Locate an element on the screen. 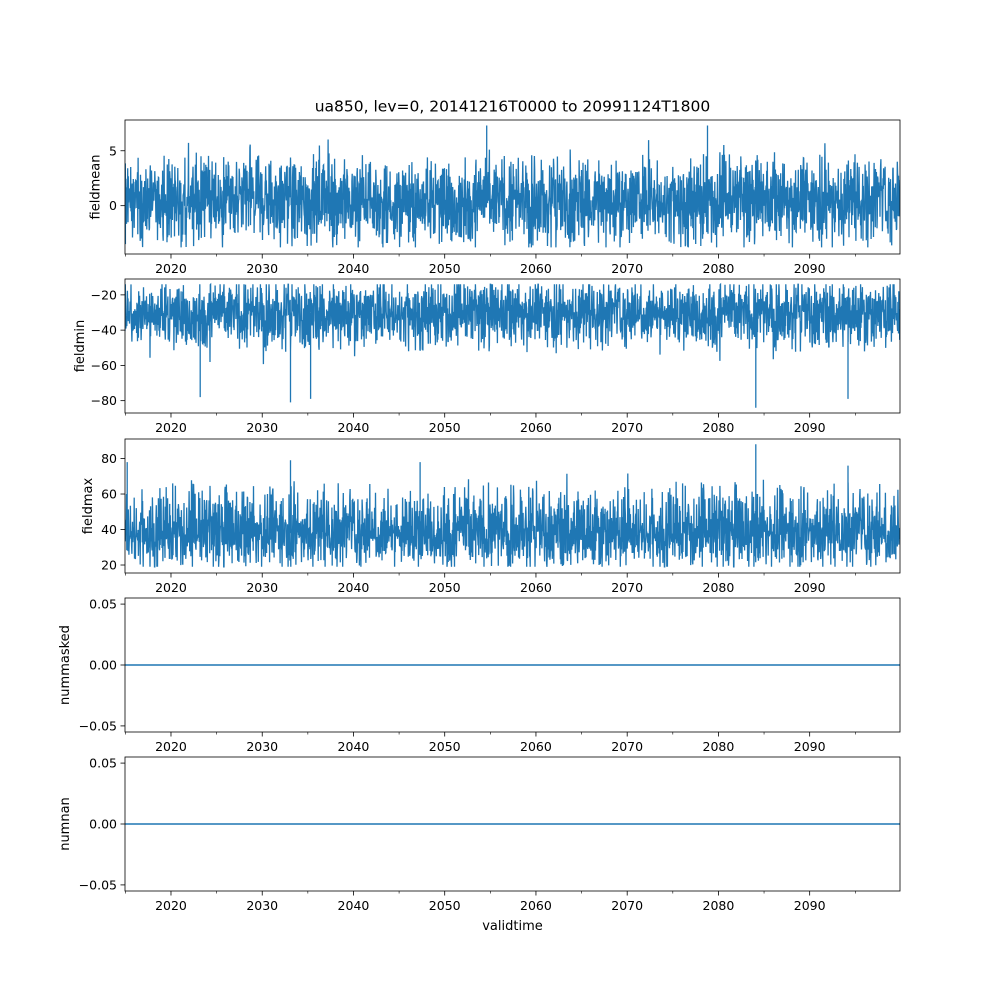 This screenshot has width=1000, height=1000. y-tick-label: 40 is located at coordinates (109, 529).